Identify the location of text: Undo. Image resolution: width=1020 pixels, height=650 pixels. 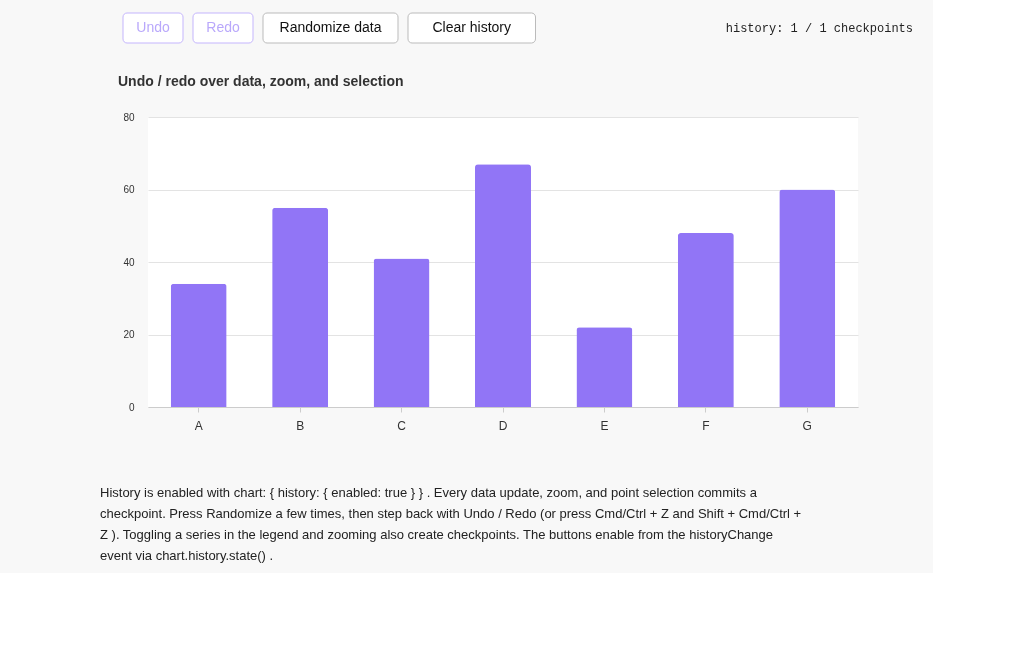
(153, 27).